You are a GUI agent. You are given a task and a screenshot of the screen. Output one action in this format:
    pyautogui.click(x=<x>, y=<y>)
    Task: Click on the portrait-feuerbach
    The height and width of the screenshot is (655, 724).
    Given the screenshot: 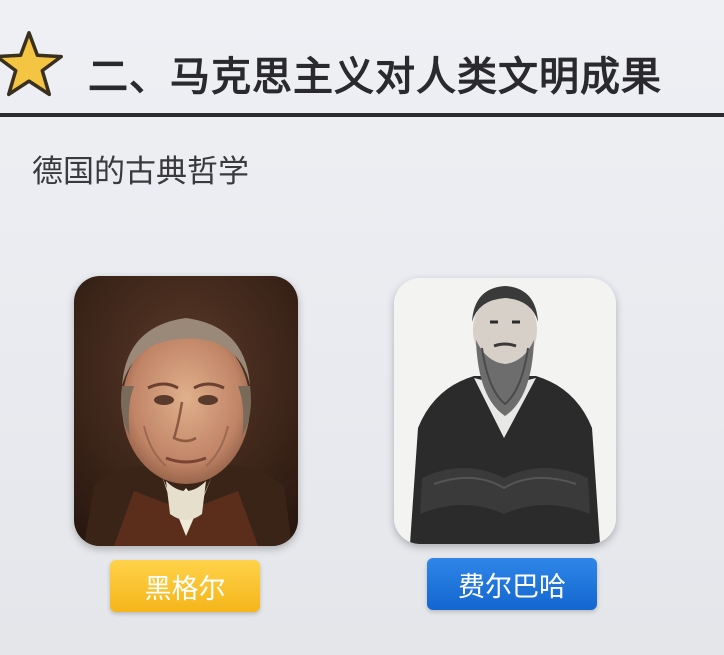 What is the action you would take?
    pyautogui.click(x=505, y=411)
    